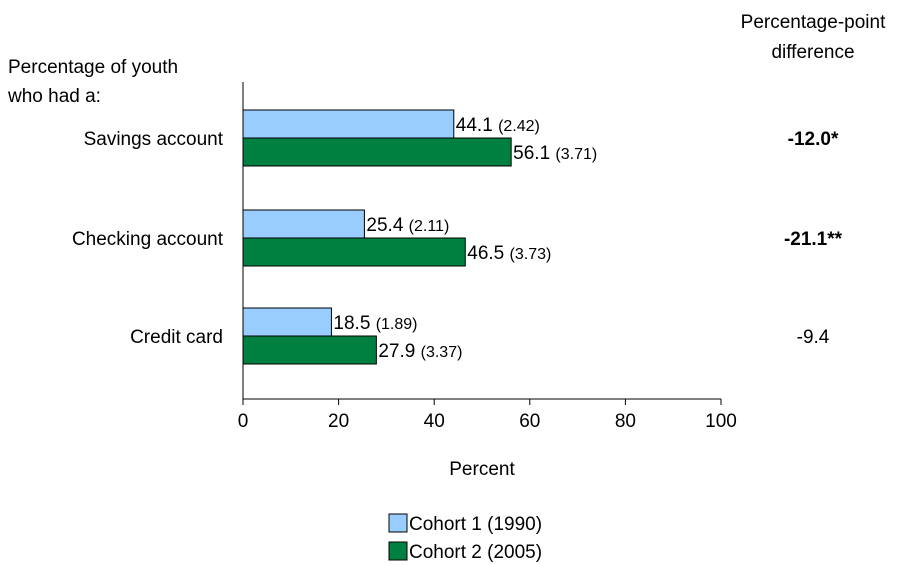 Image resolution: width=911 pixels, height=565 pixels. I want to click on data-label-credit-card-series-1: 18.5 (1.89), so click(375, 323).